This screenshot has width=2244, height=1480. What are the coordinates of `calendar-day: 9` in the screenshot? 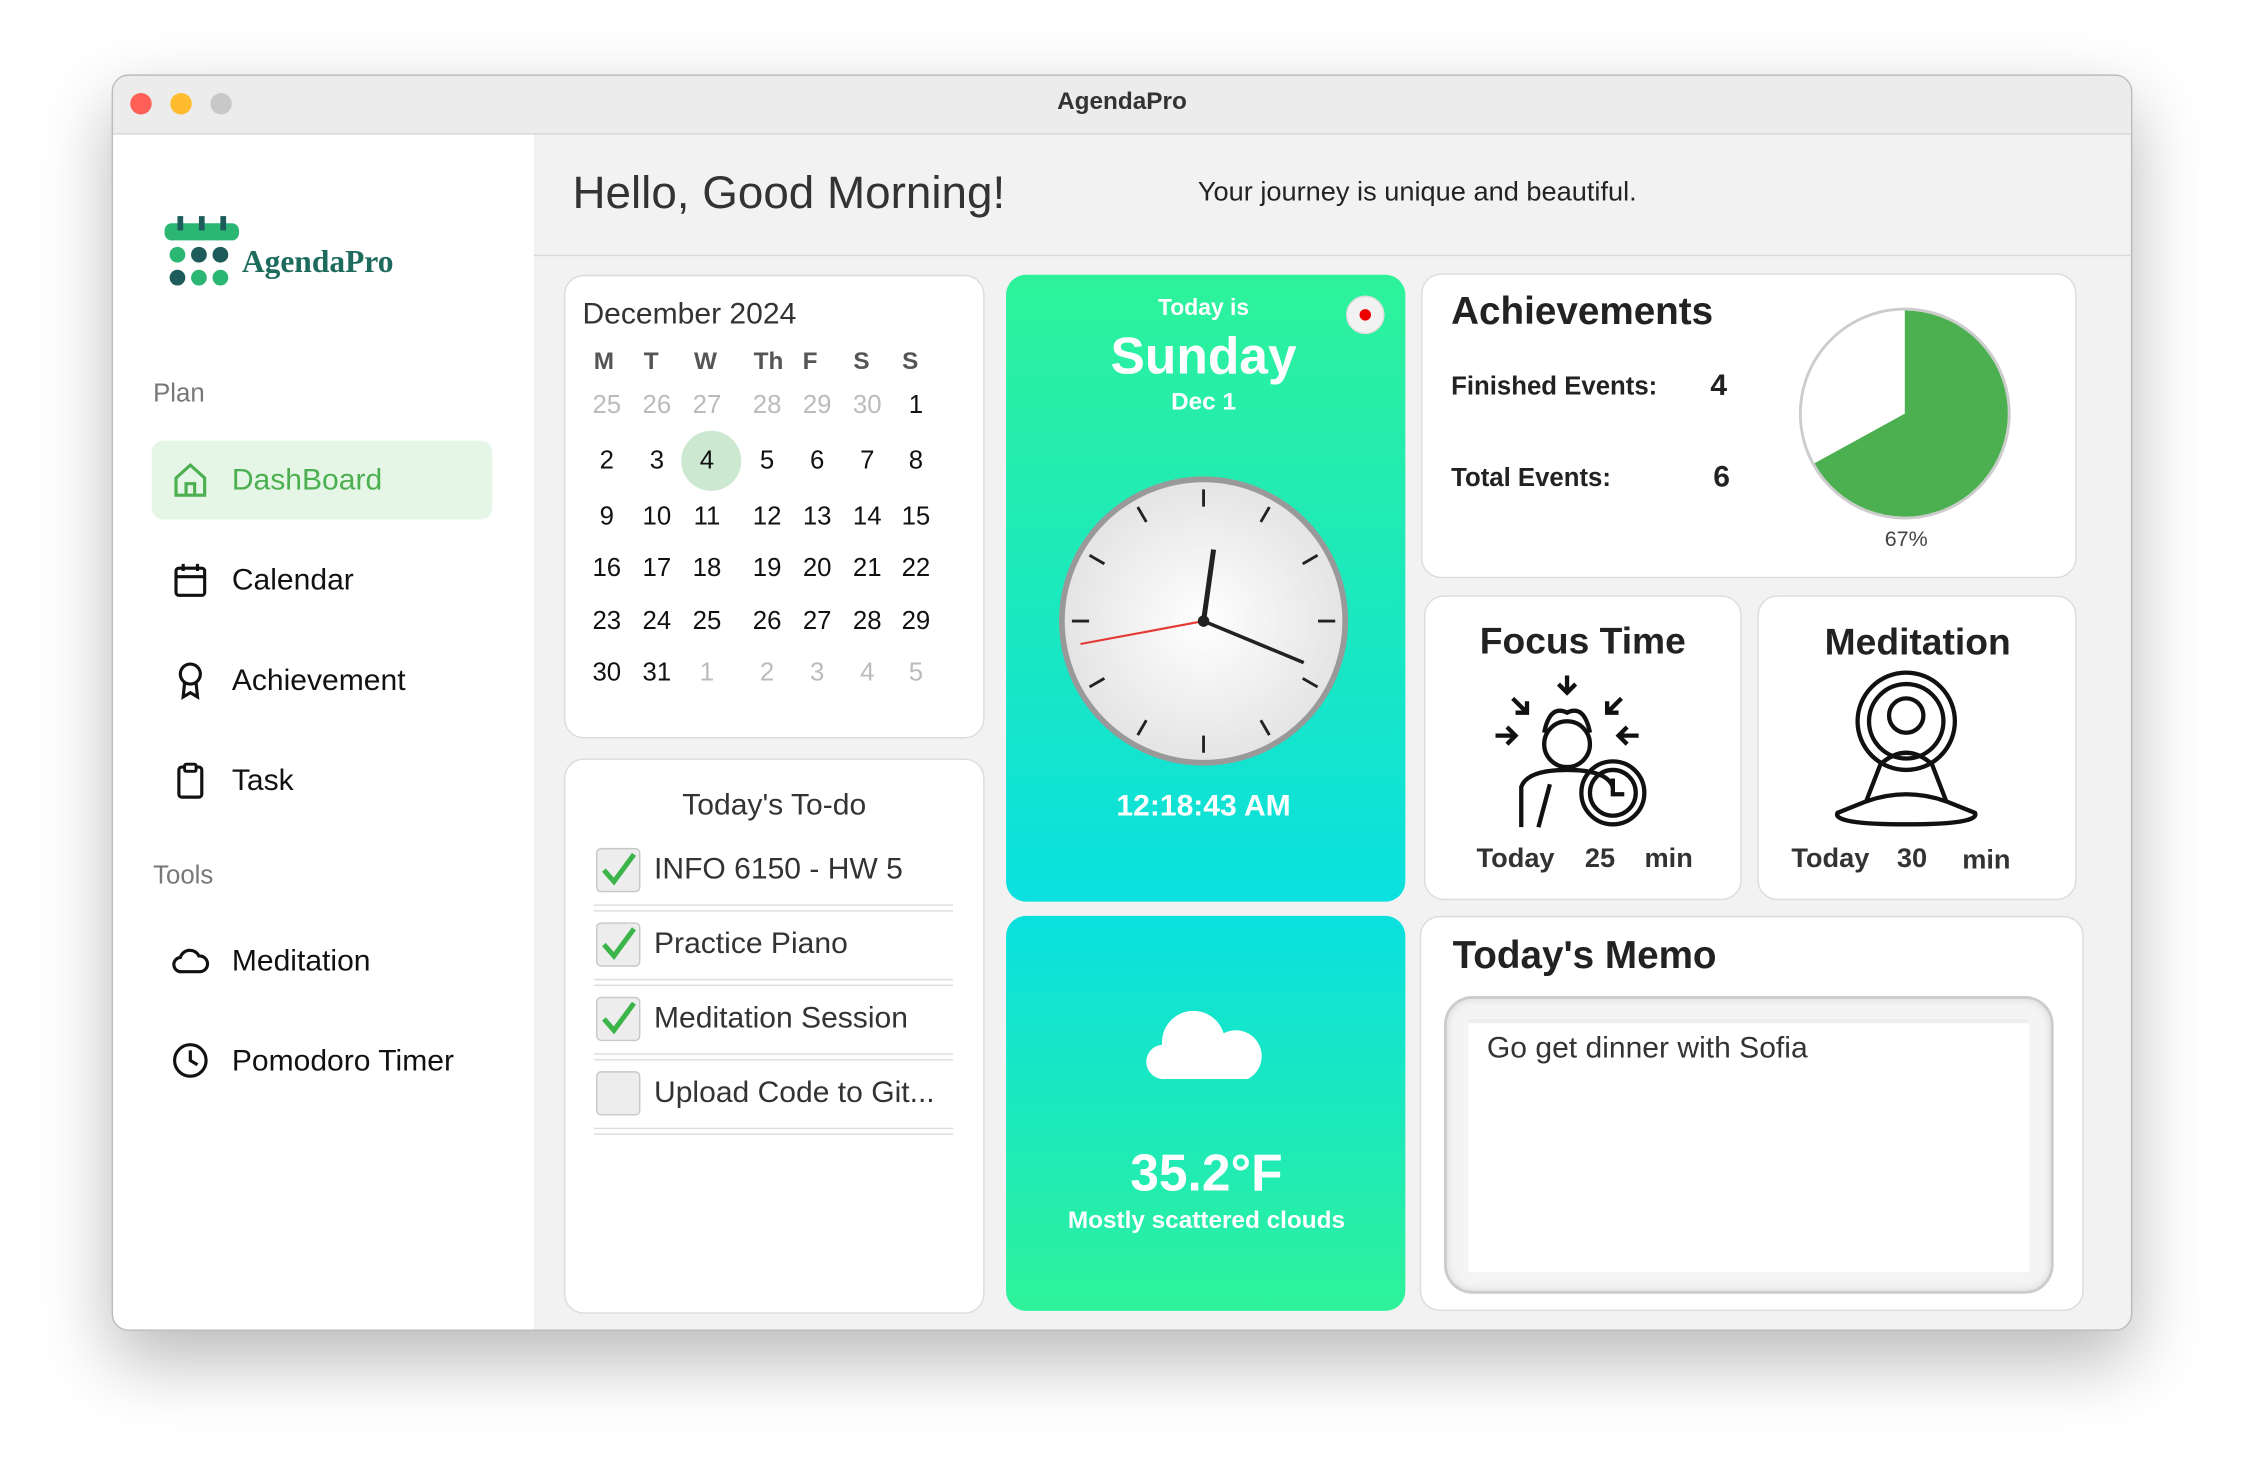 It's located at (606, 516).